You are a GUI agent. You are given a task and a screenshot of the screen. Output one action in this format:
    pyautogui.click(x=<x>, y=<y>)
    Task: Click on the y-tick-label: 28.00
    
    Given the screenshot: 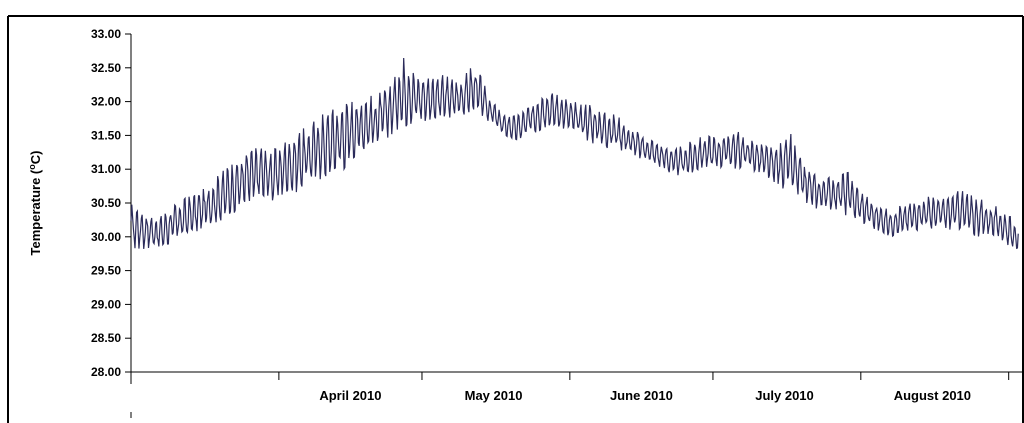 What is the action you would take?
    pyautogui.click(x=106, y=372)
    